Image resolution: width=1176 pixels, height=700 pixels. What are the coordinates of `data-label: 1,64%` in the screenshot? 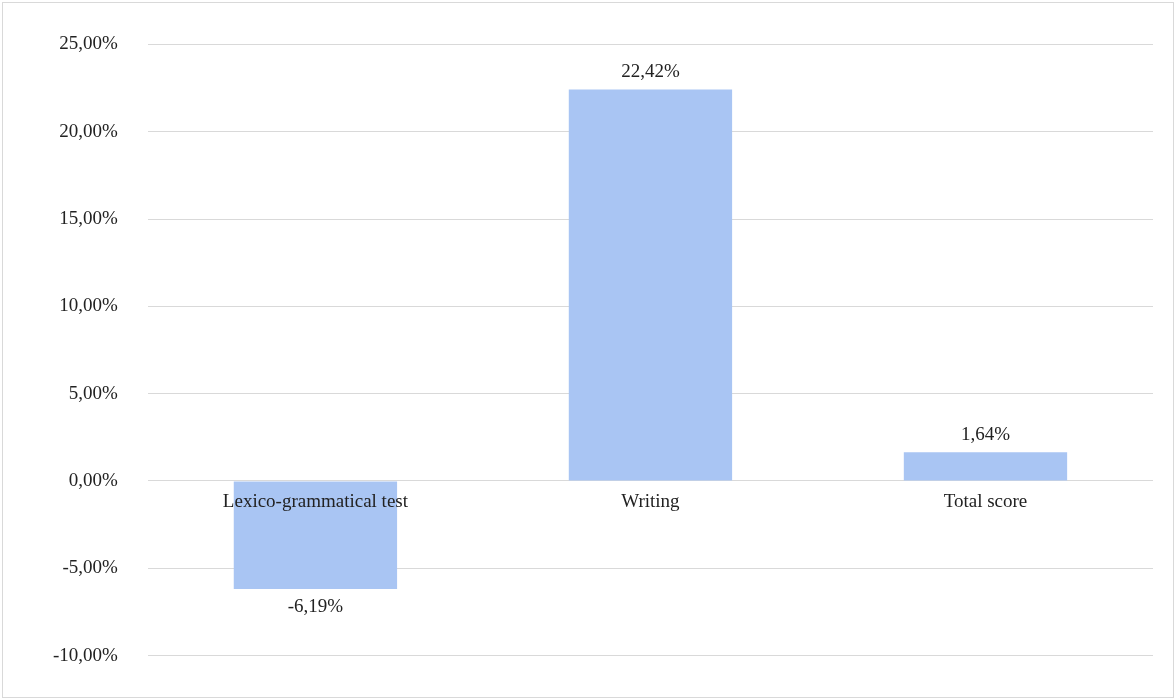 It's located at (985, 433).